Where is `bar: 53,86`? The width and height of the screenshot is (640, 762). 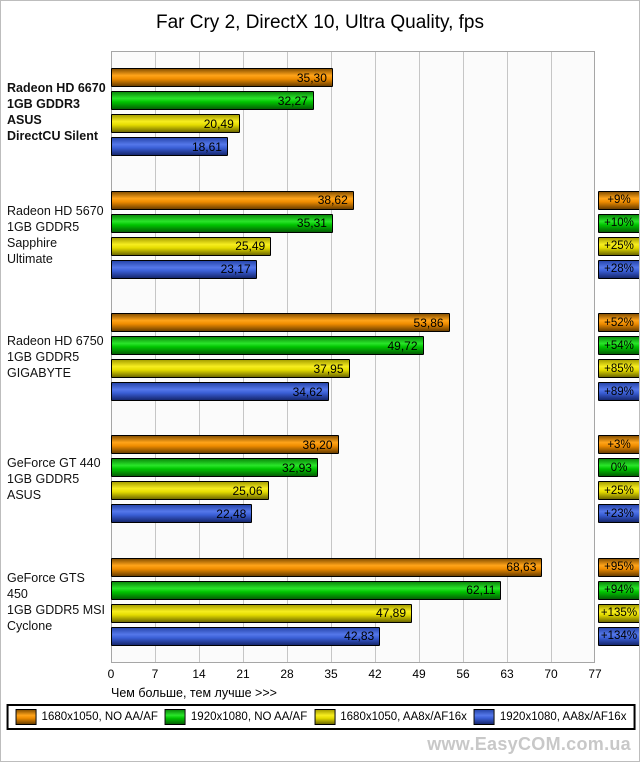 bar: 53,86 is located at coordinates (280, 323).